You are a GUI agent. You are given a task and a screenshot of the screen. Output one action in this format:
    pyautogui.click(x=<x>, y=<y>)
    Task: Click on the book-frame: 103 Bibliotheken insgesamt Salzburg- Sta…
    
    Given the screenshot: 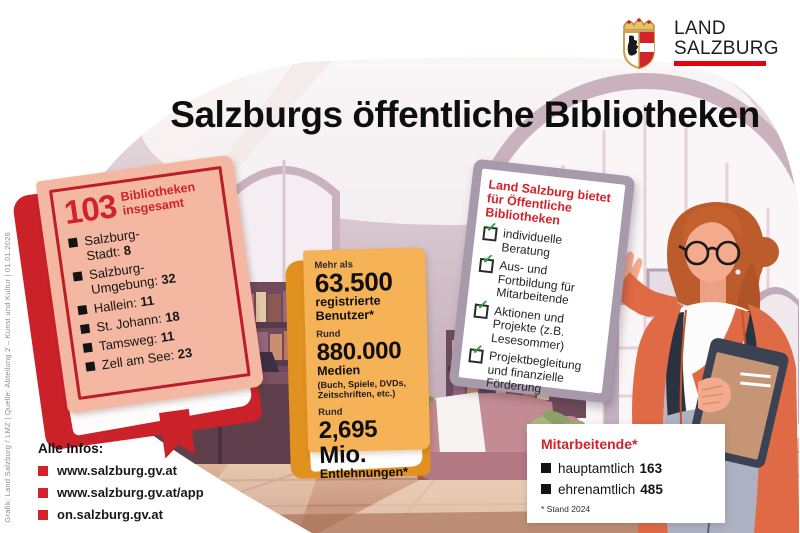 What is the action you would take?
    pyautogui.click(x=149, y=283)
    